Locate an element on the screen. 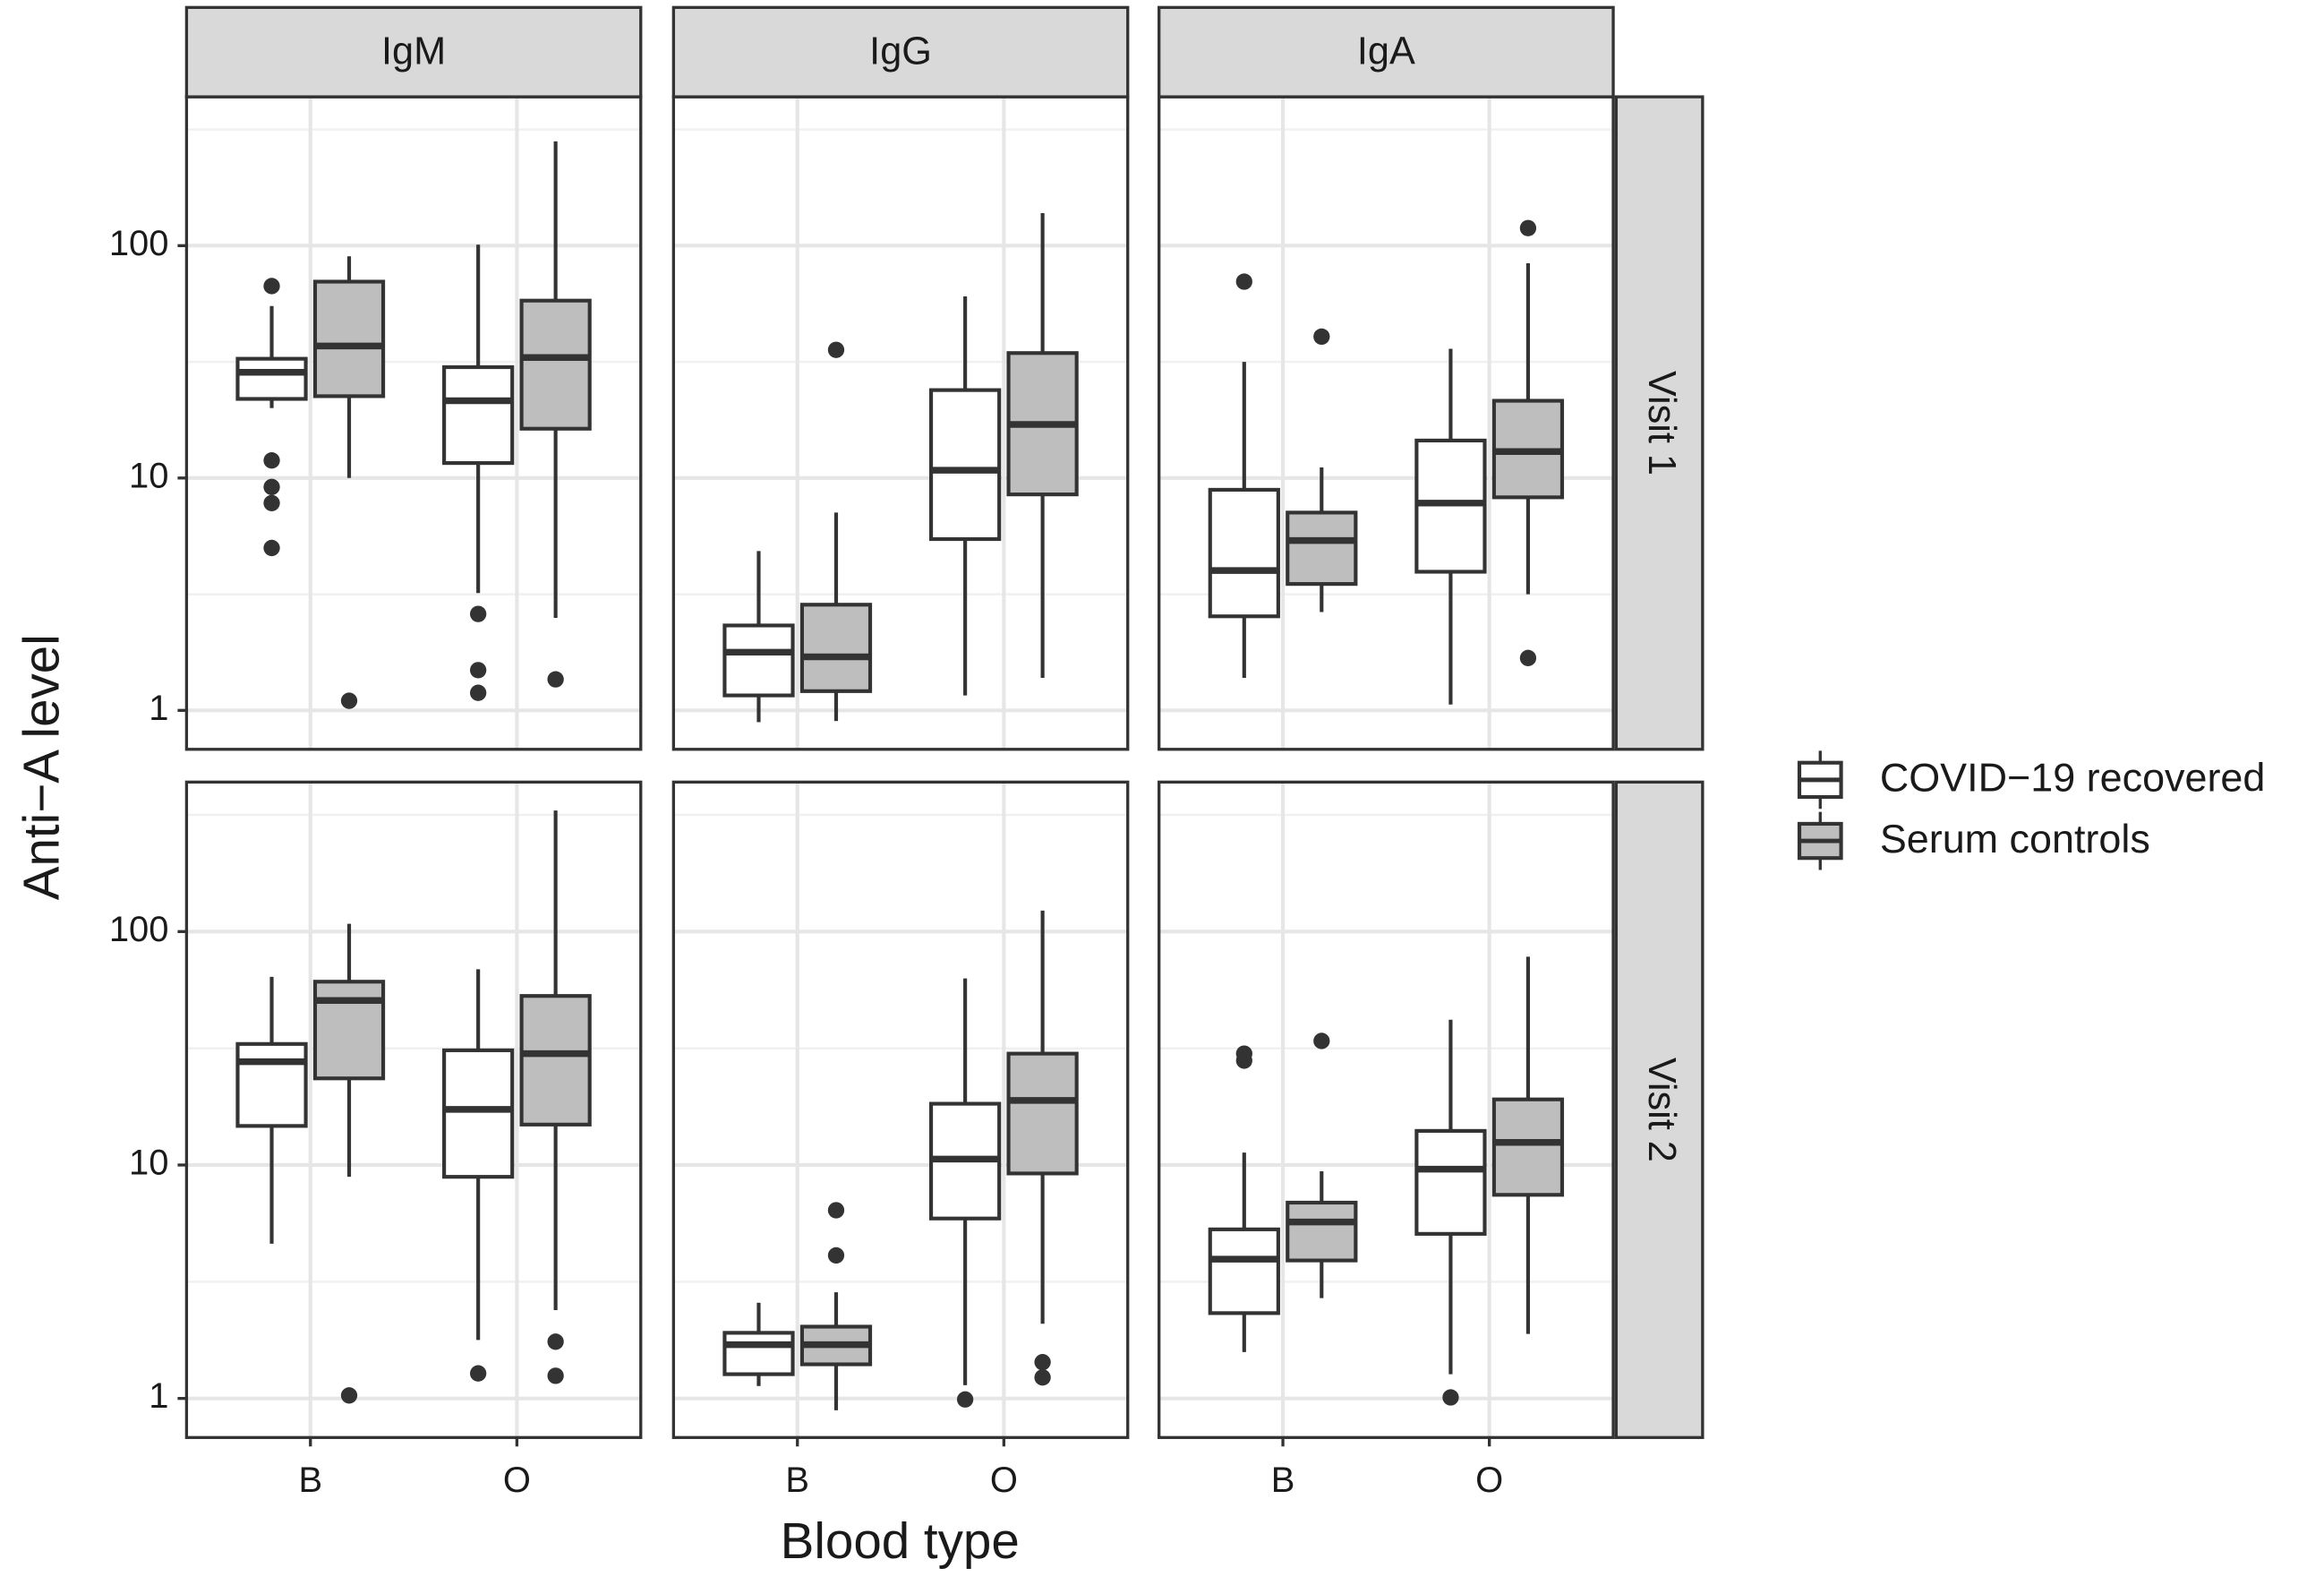 This screenshot has height=1585, width=2324. facet-label: IgA is located at coordinates (1386, 51).